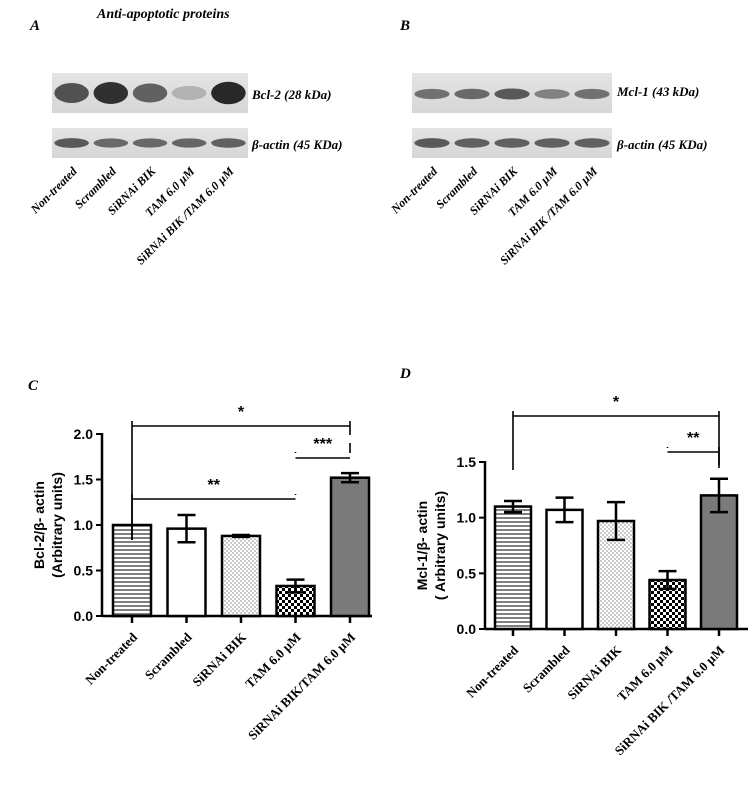 Image resolution: width=756 pixels, height=804 pixels. I want to click on y-axis-label-units: (Arbitrary units), so click(57, 525).